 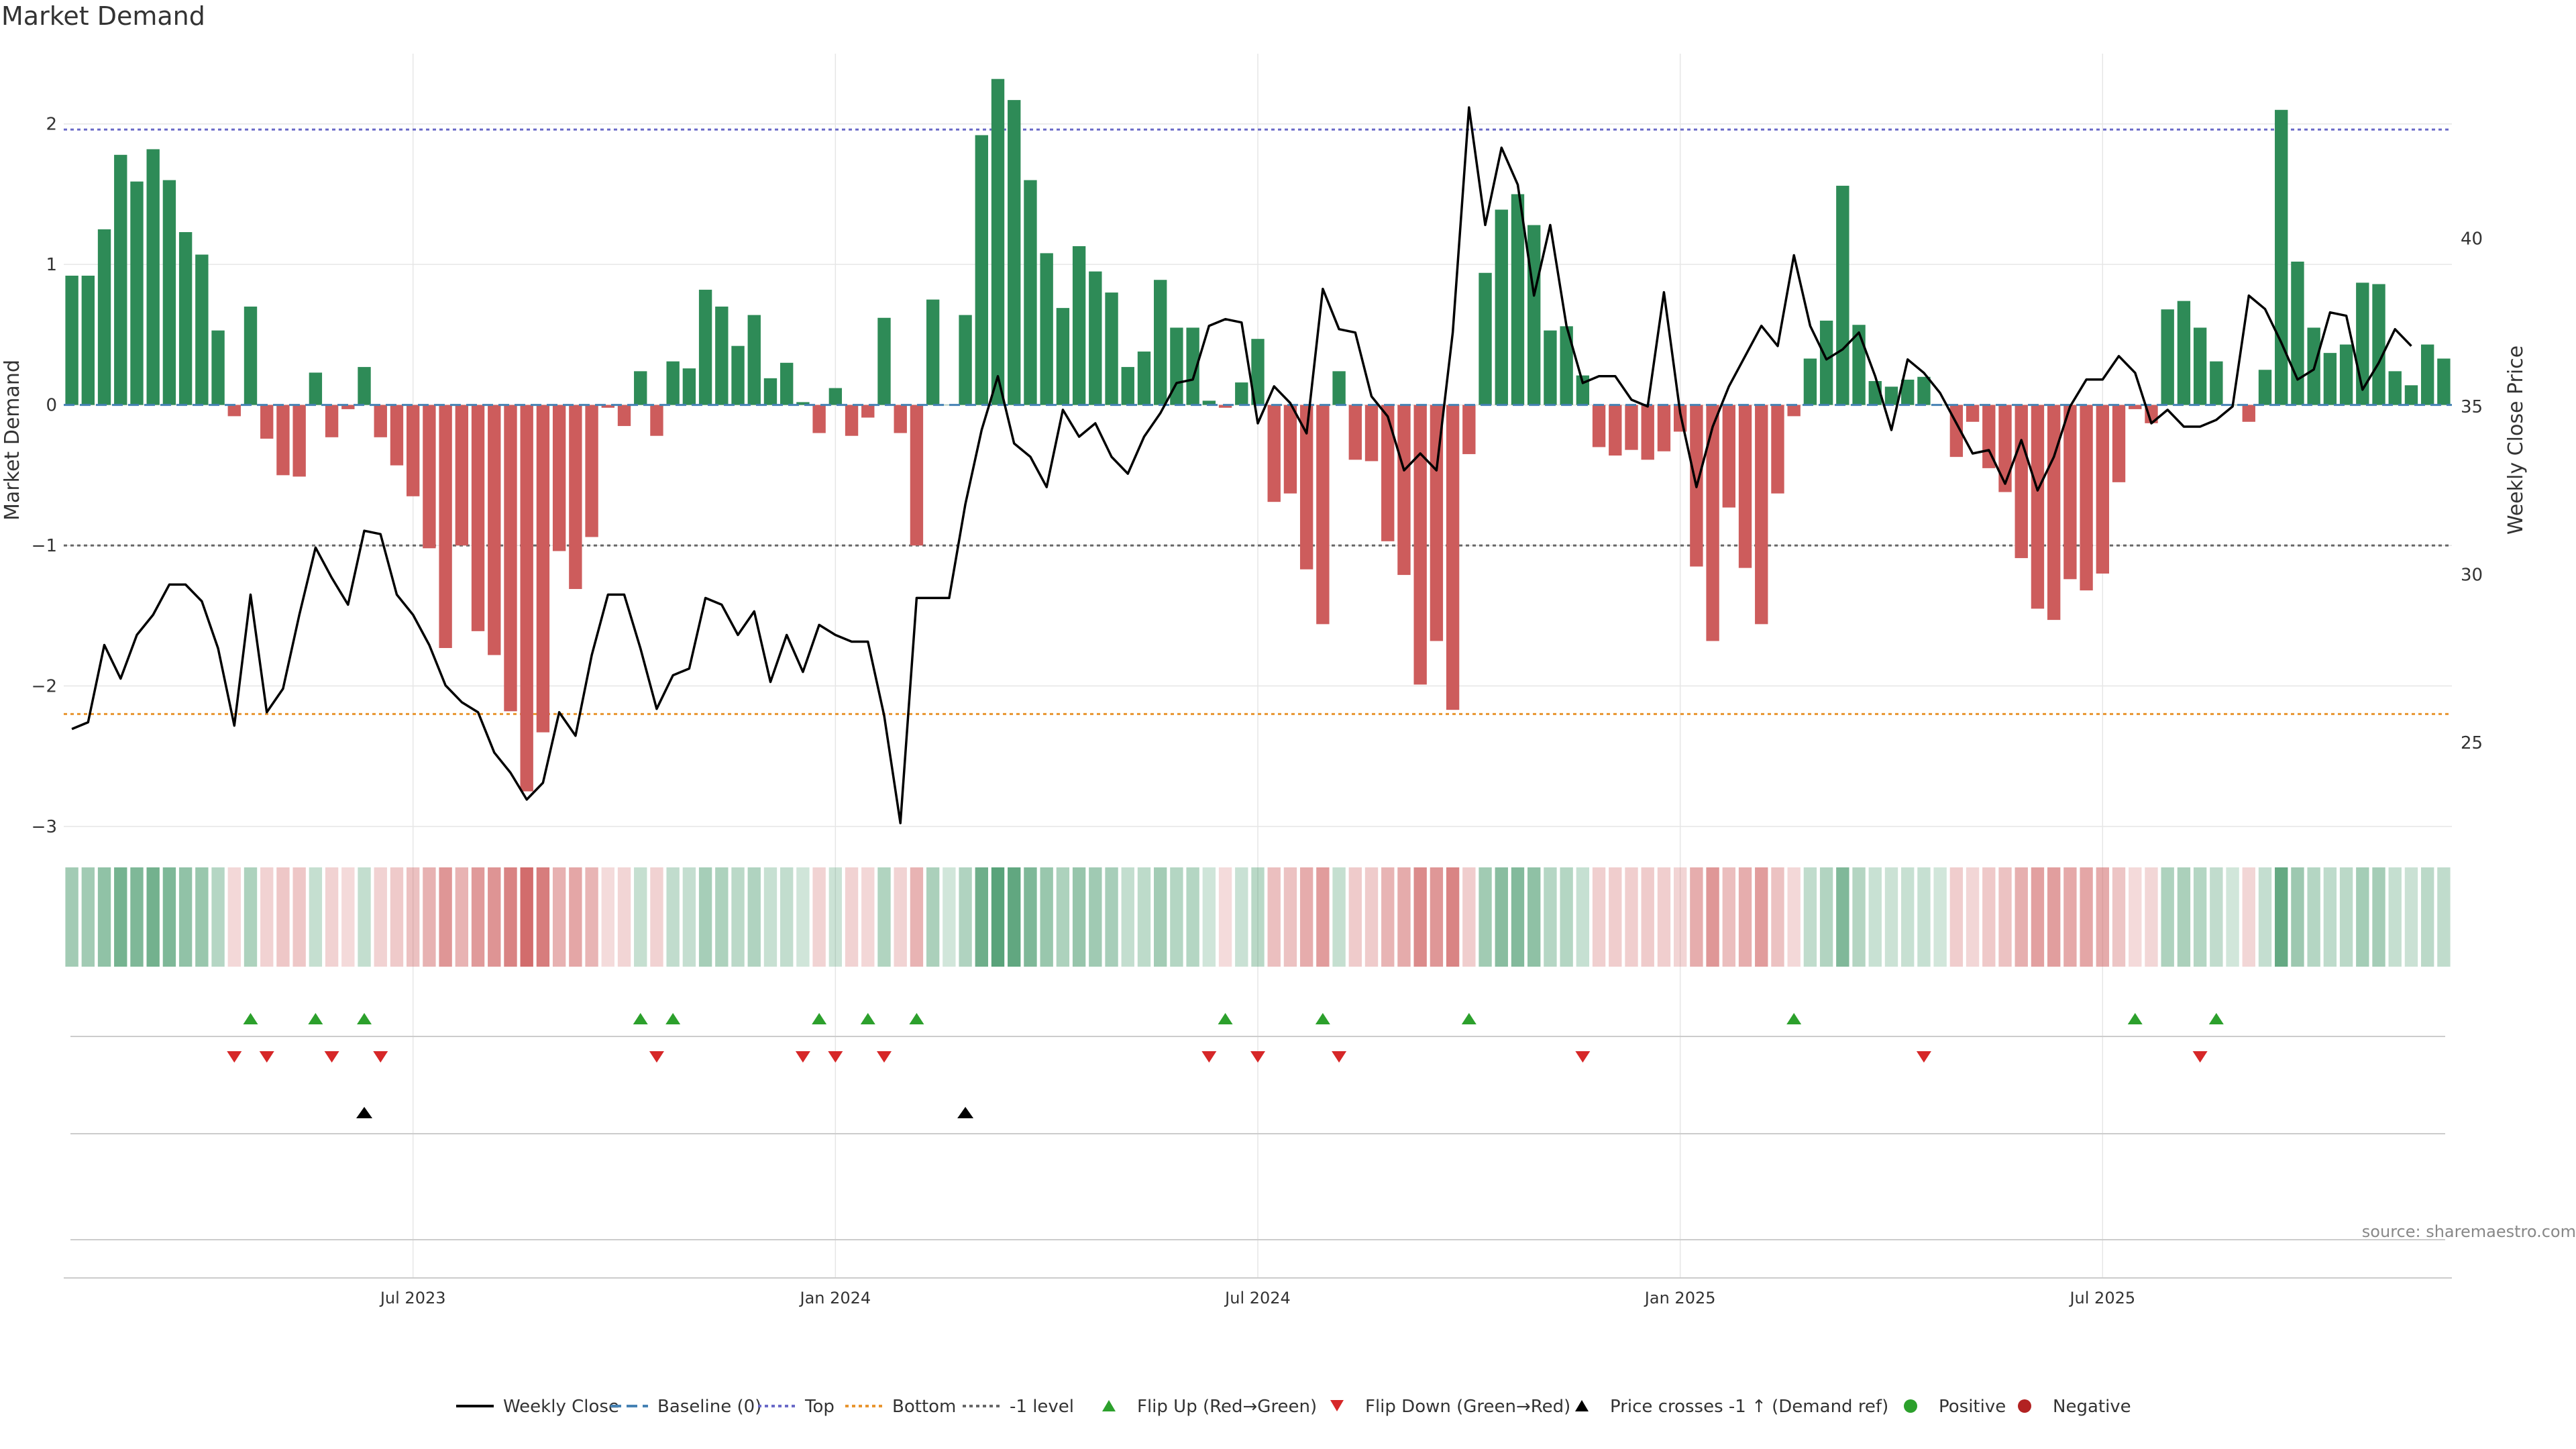 I want to click on y-tick-label: −2, so click(x=44, y=687).